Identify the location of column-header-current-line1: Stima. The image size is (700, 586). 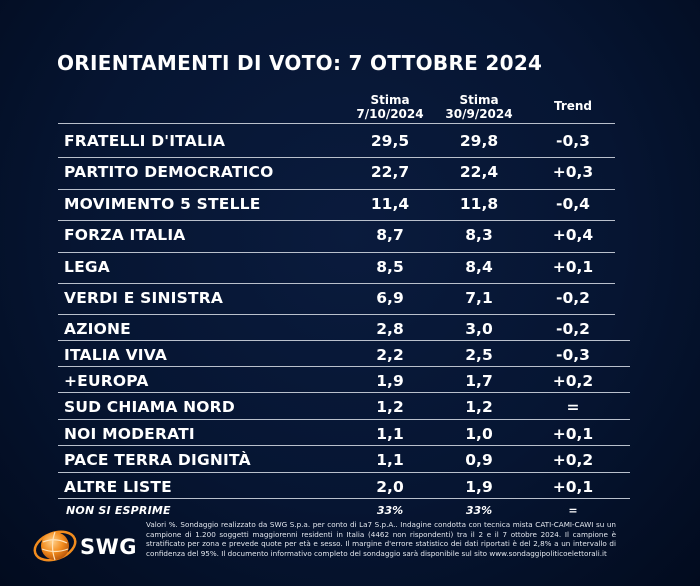
(390, 100).